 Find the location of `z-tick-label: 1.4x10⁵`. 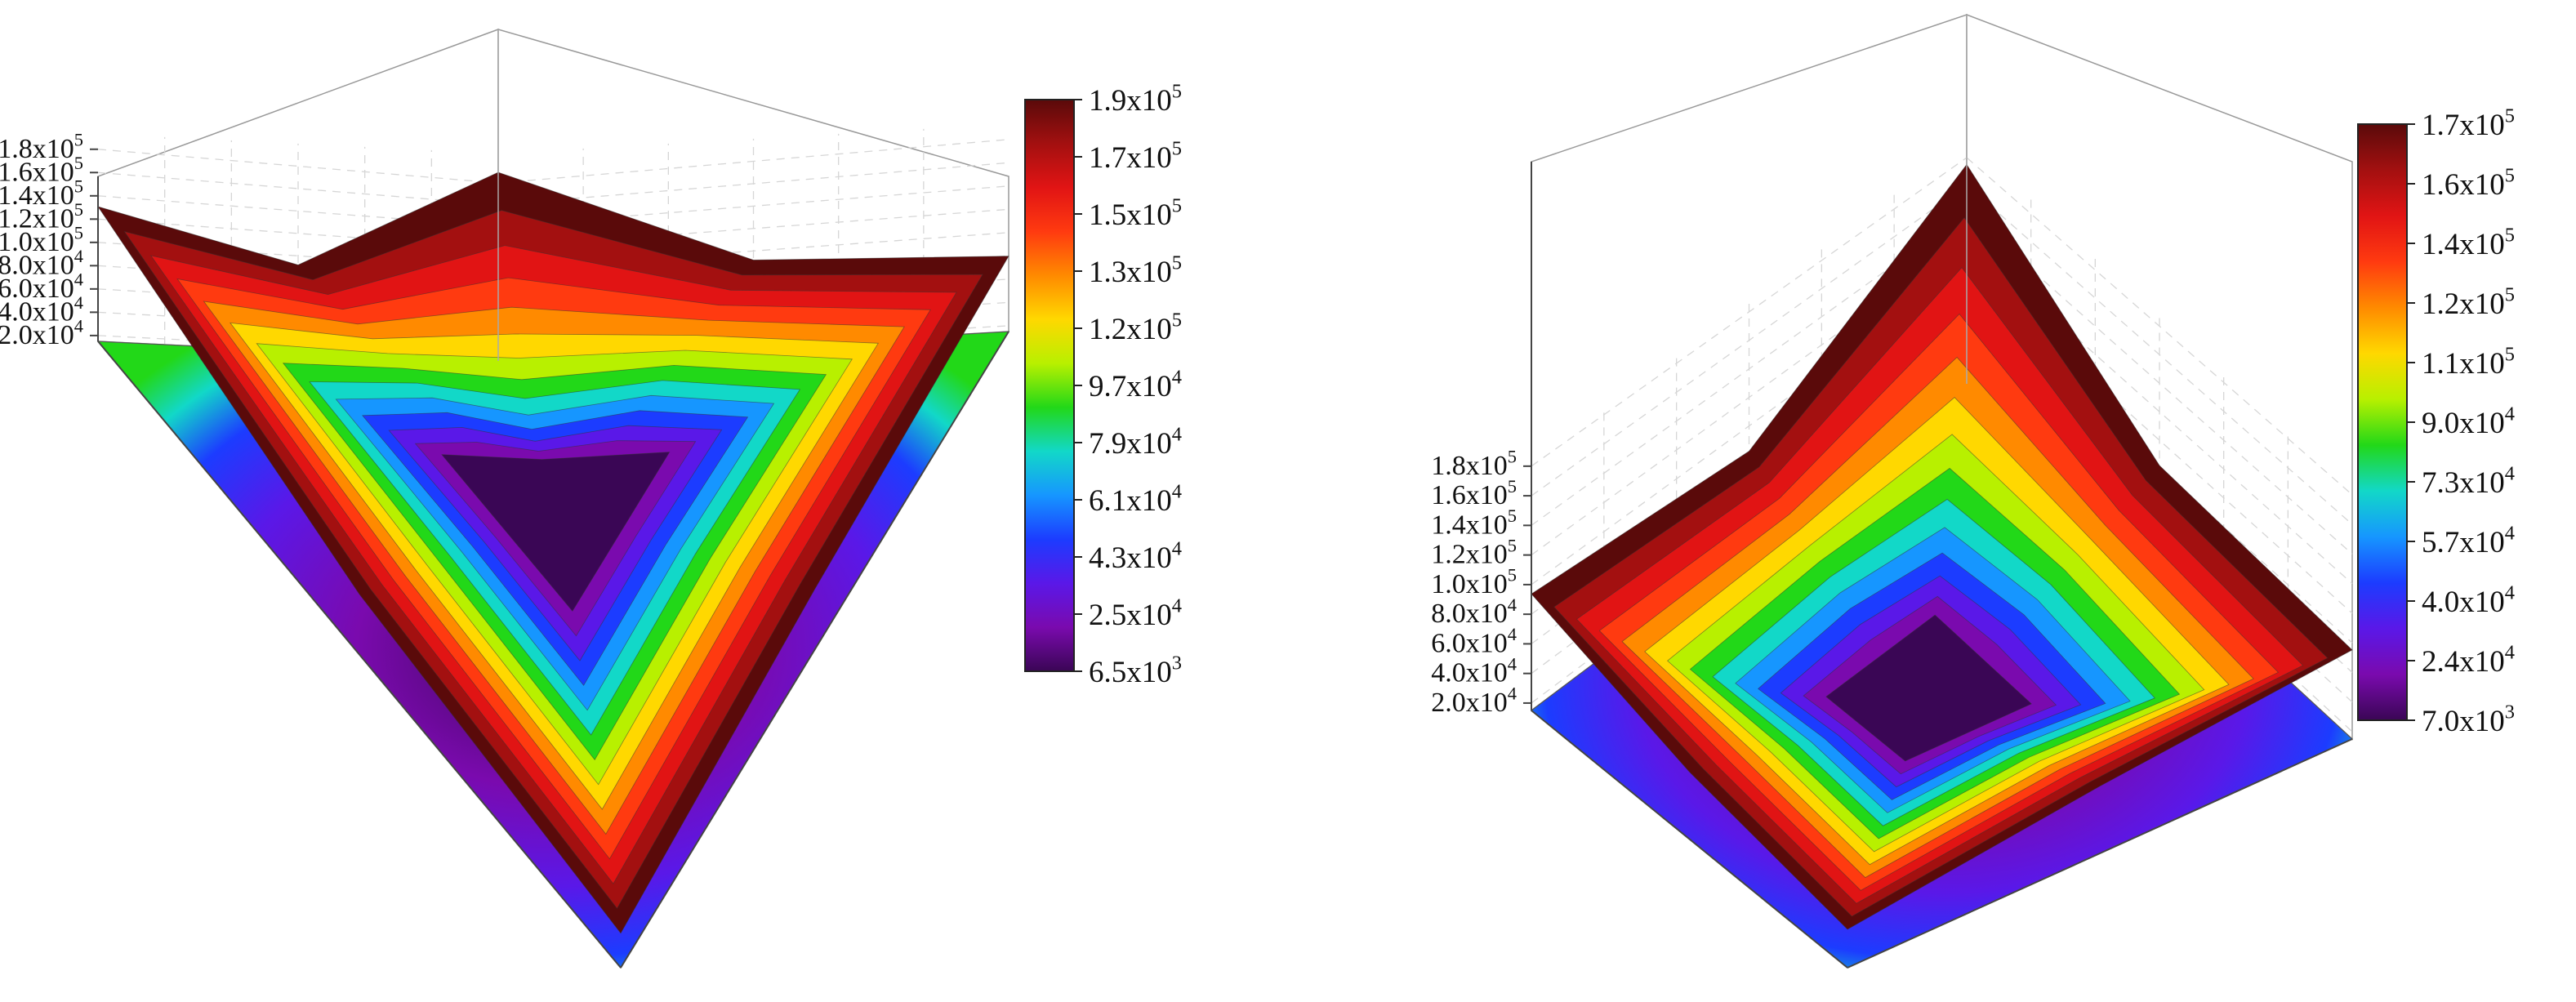

z-tick-label: 1.4x10⁵ is located at coordinates (1474, 522).